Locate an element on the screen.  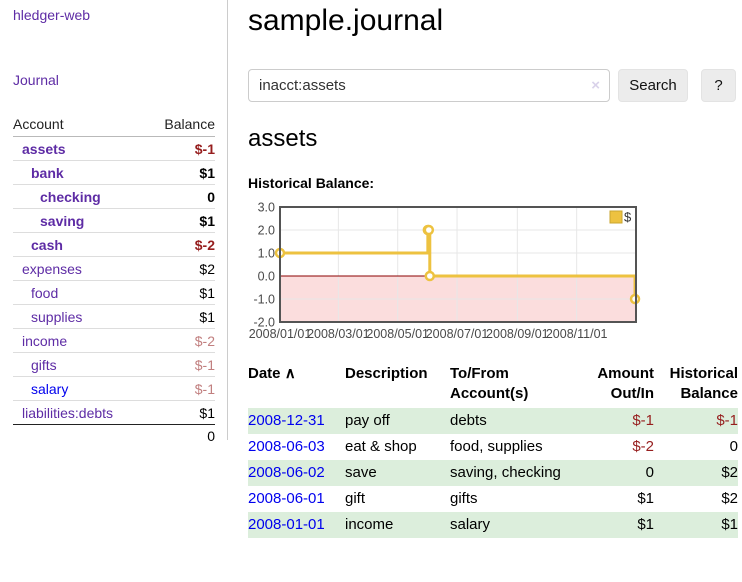
svg-text: 2008/07/01 is located at coordinates (457, 334).